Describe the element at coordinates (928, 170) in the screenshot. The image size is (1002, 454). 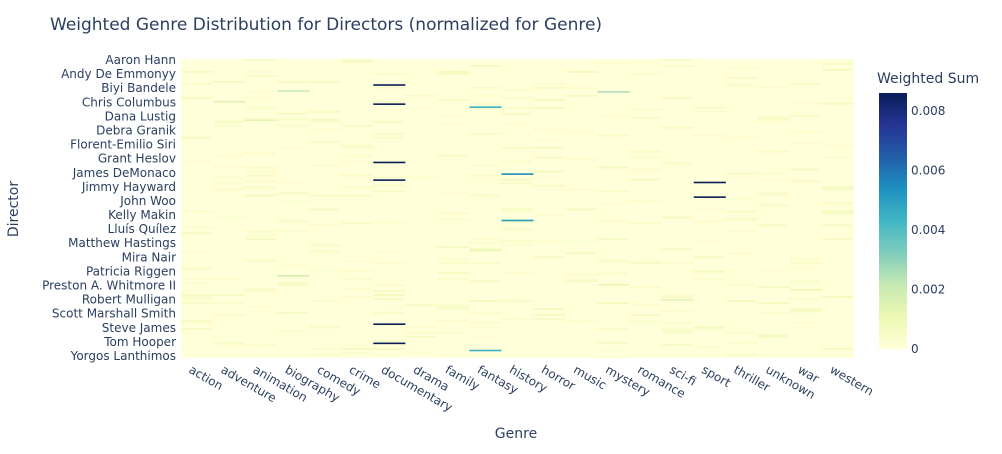
I see `colorbar-tick-label: 0.006` at that location.